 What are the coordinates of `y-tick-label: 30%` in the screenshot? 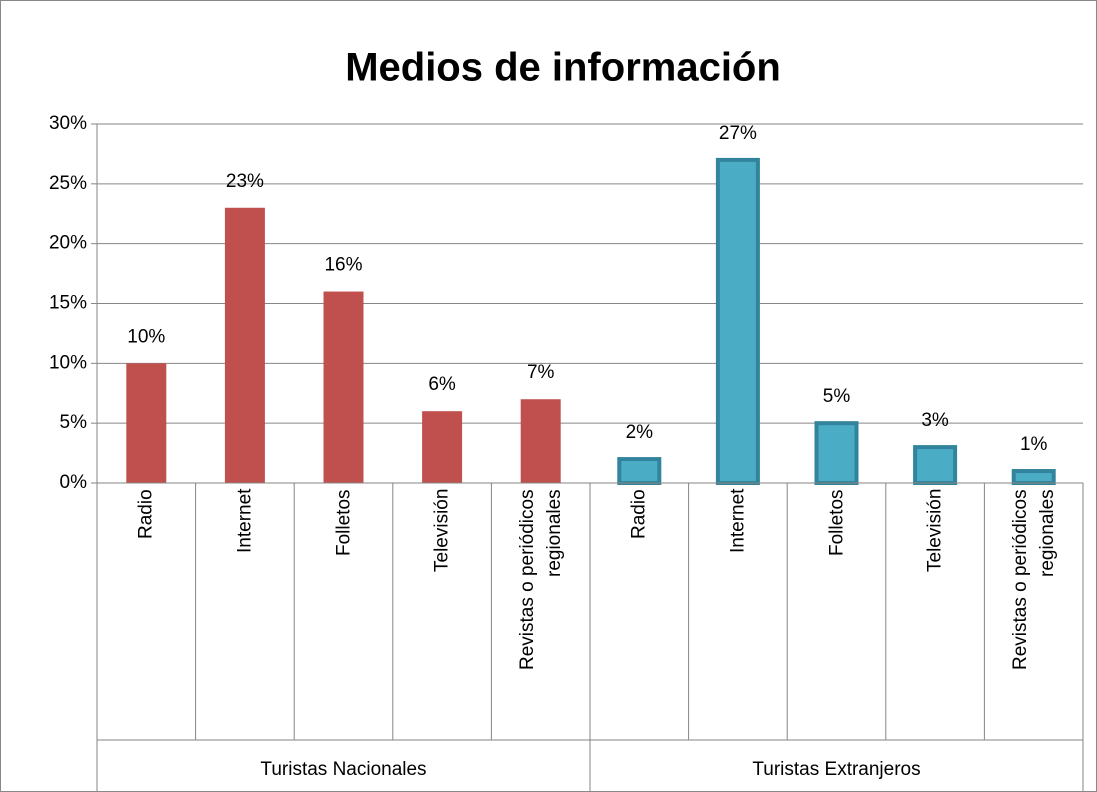 It's located at (68, 123).